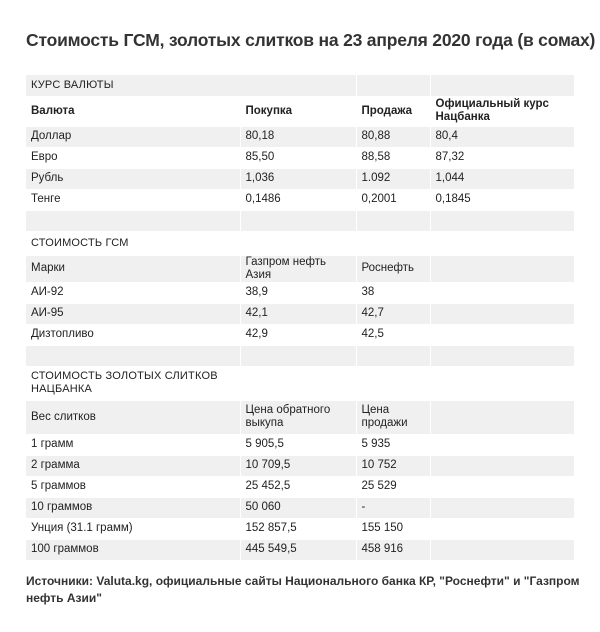  I want to click on table-row: Дизтопливо 42,9 42,5, so click(300, 335).